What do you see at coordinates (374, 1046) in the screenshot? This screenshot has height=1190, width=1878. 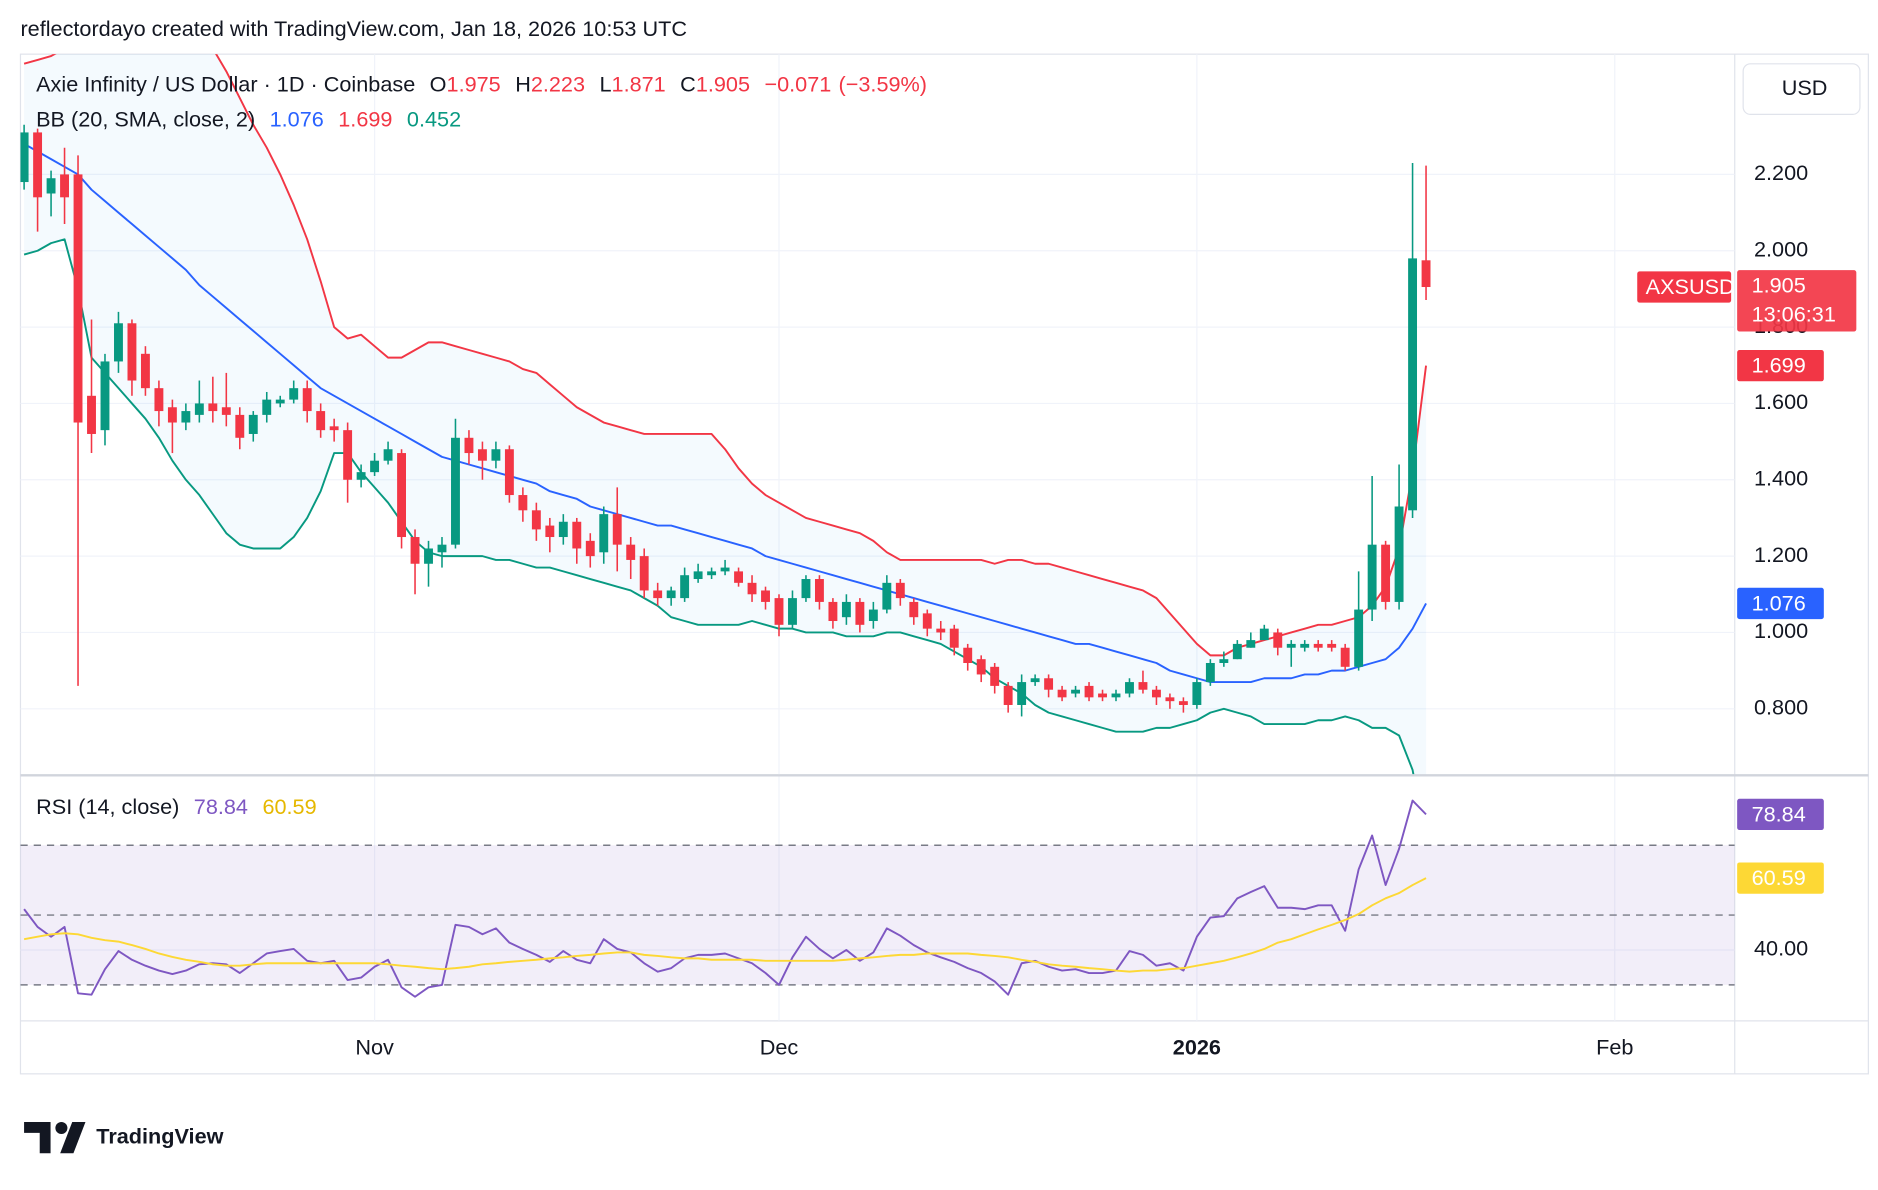 I see `x-tick-label: Nov` at bounding box center [374, 1046].